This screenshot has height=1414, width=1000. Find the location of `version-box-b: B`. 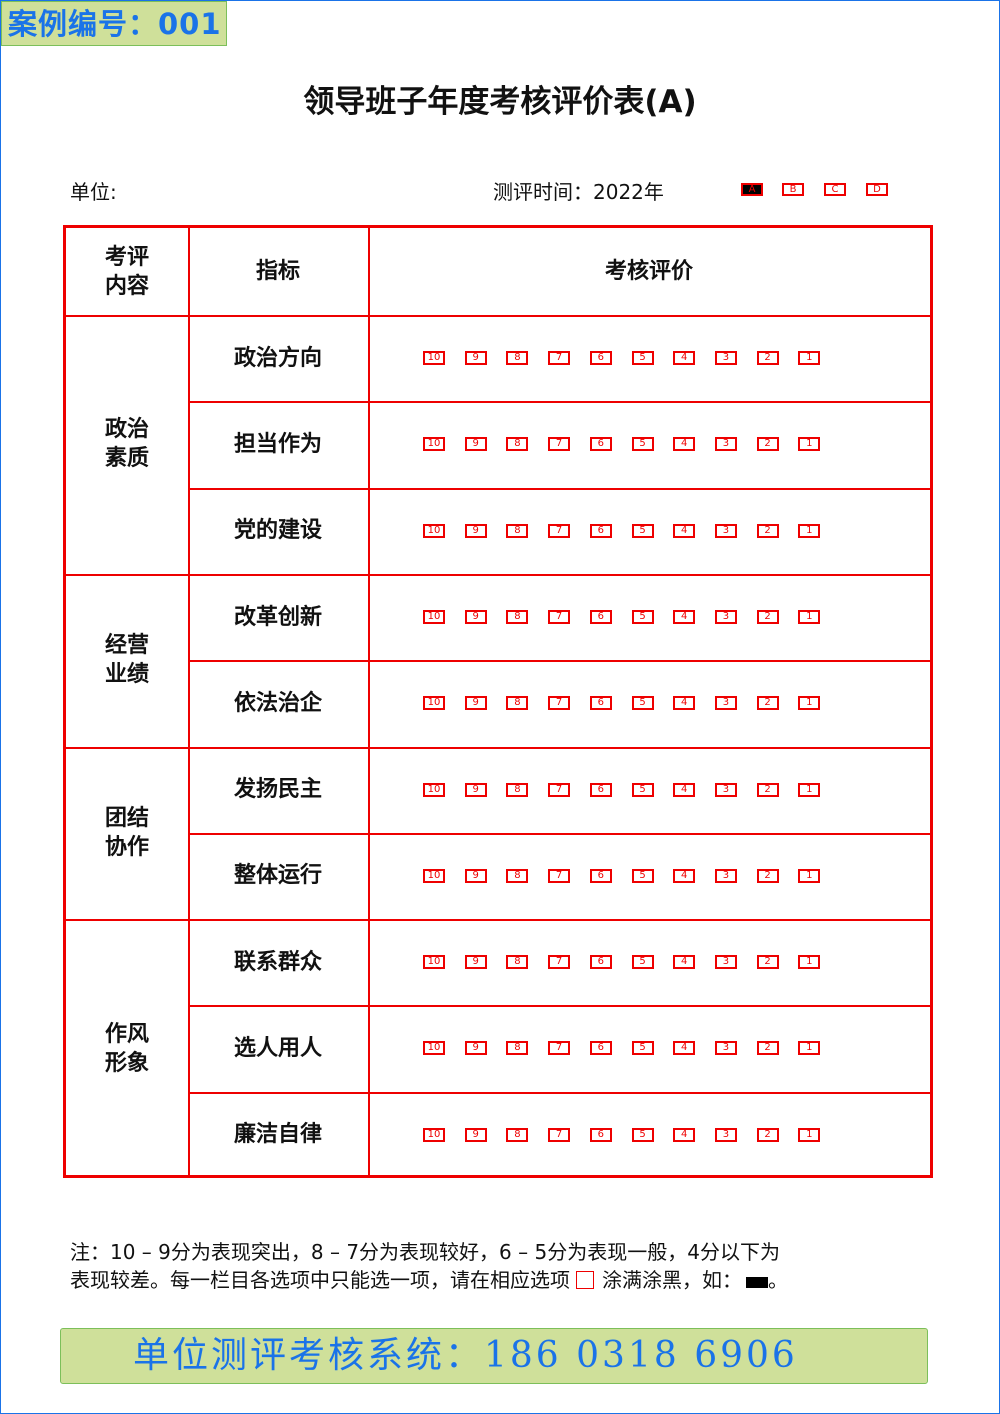

version-box-b: B is located at coordinates (793, 189).